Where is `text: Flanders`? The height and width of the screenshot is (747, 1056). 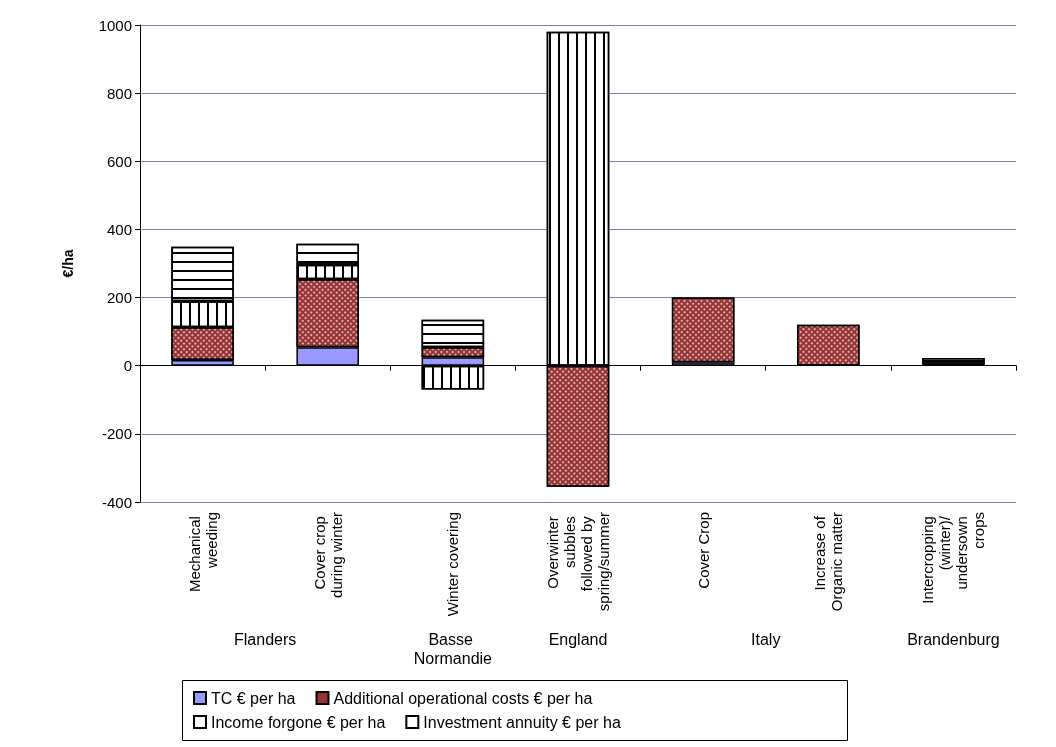
text: Flanders is located at coordinates (265, 639).